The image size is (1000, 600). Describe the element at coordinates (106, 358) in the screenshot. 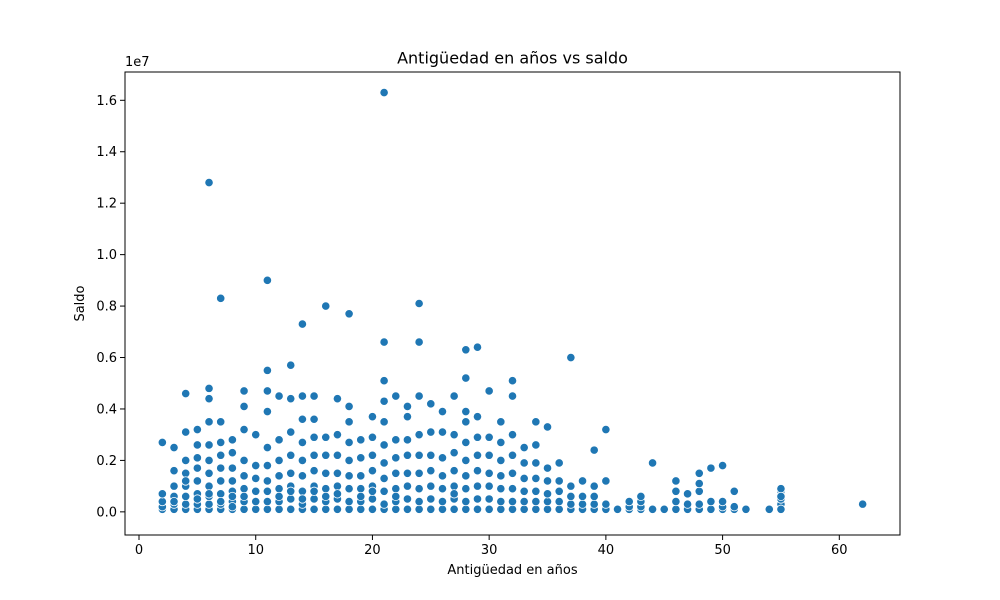

I see `y-tick-label: 0.6` at that location.